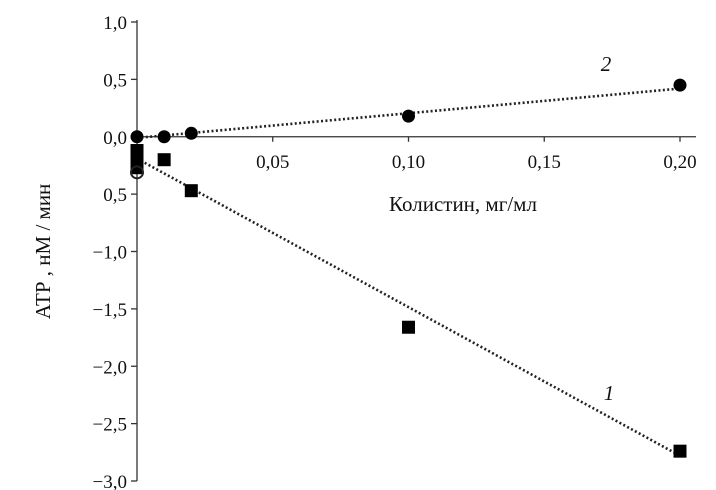  I want to click on x-tick-label: 0,20, so click(679, 162).